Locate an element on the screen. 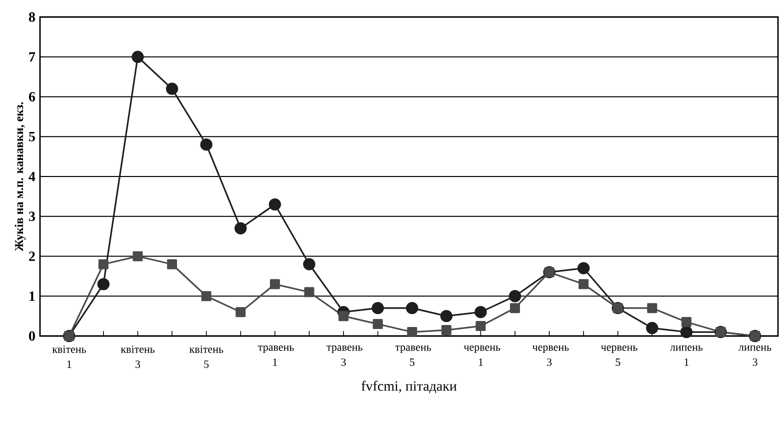  y-tick-label: 1 is located at coordinates (32, 296).